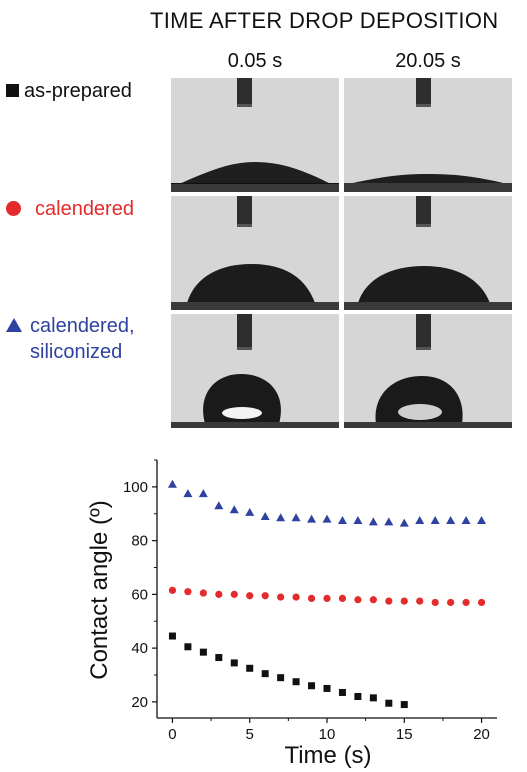 This screenshot has width=527, height=772. Describe the element at coordinates (428, 135) in the screenshot. I see `droplet-photo-as-prepared-late` at that location.